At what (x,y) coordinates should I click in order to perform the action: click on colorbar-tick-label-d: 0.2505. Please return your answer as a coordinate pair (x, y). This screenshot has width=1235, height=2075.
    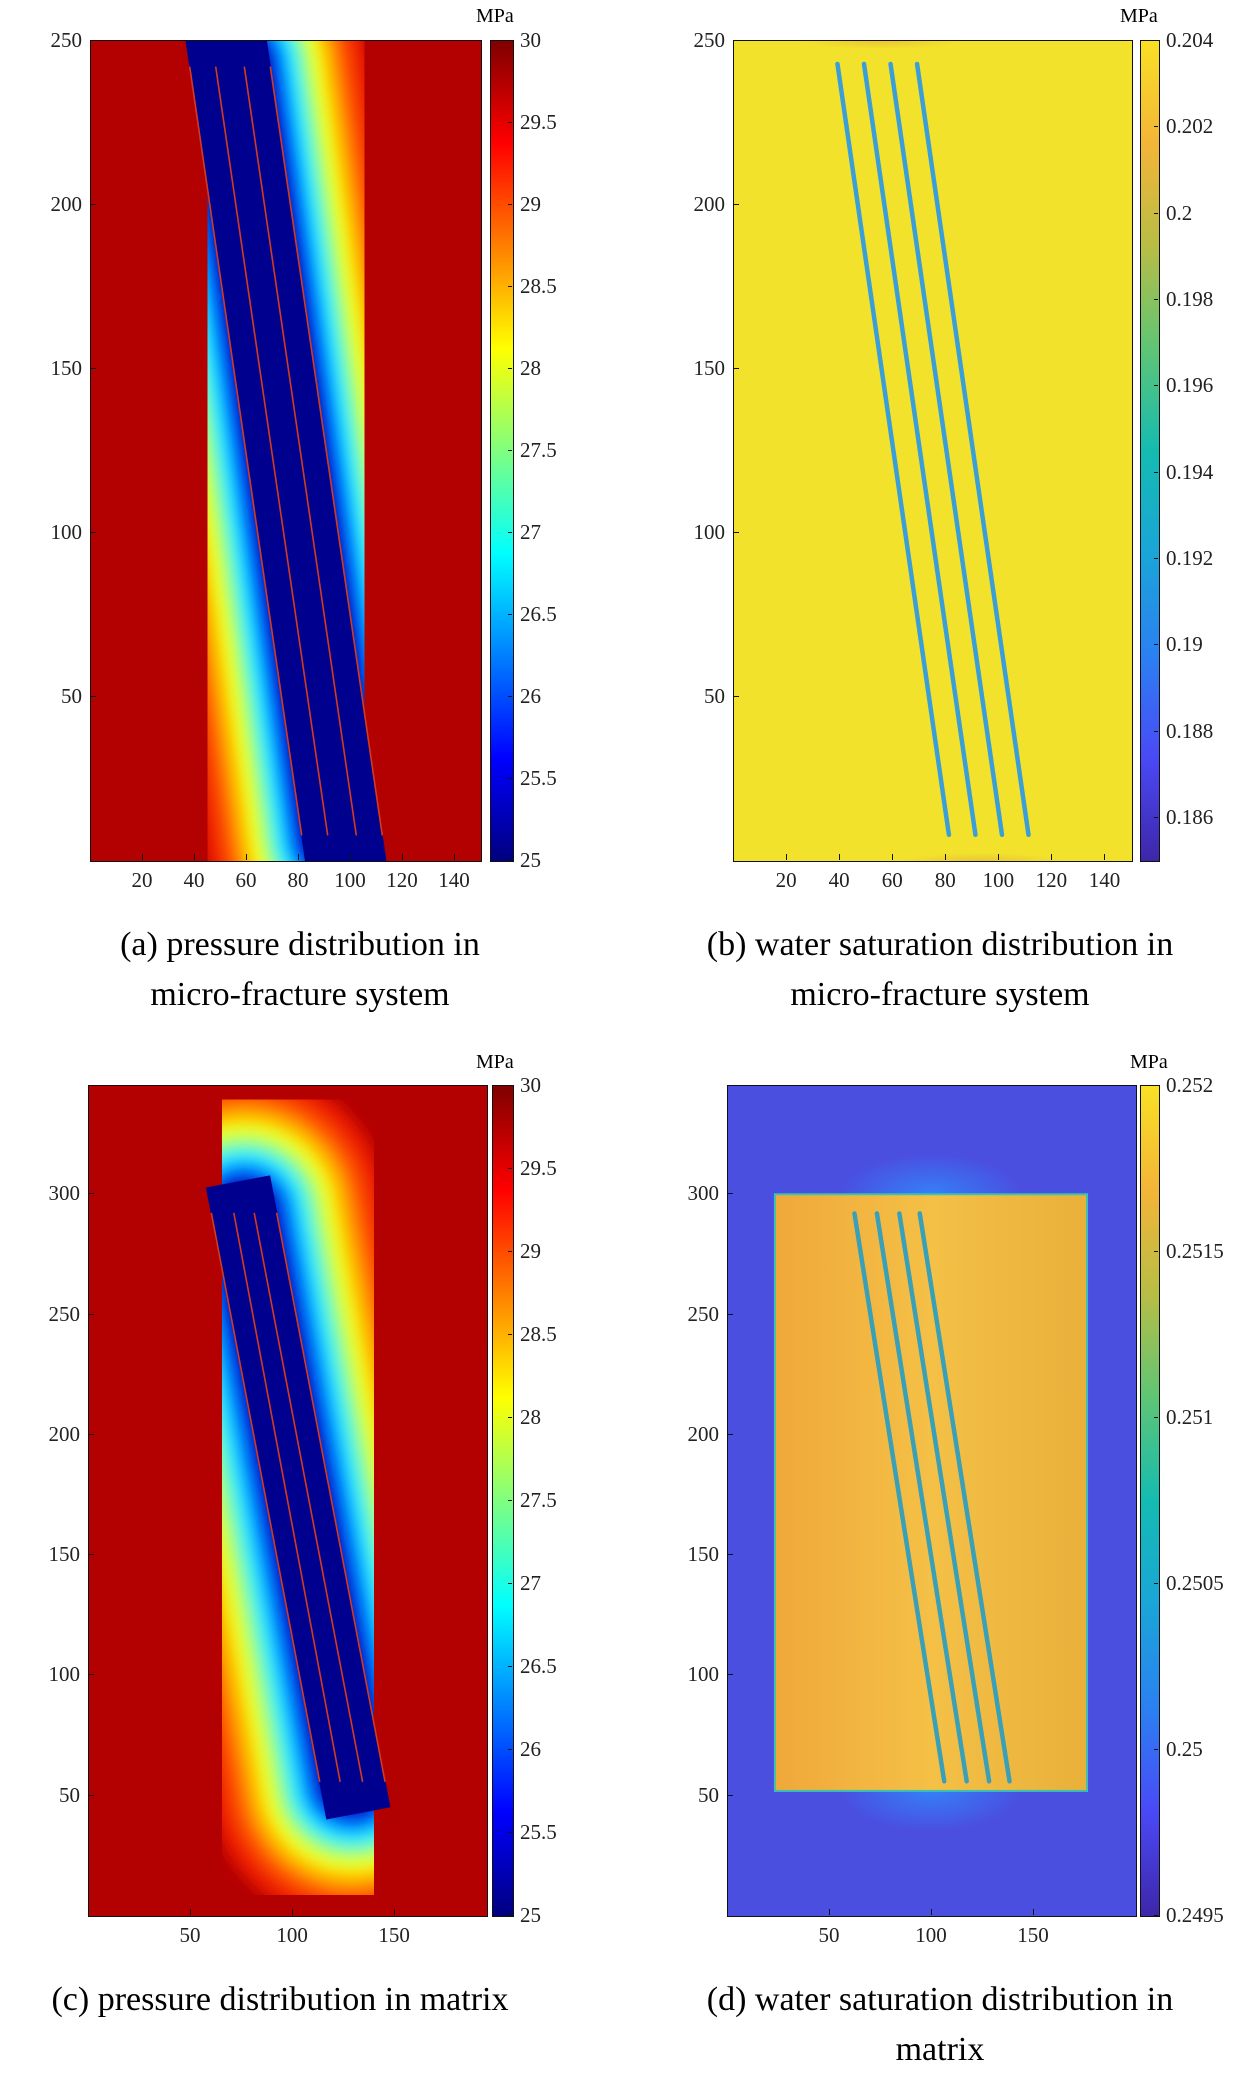
    Looking at the image, I should click on (1195, 1583).